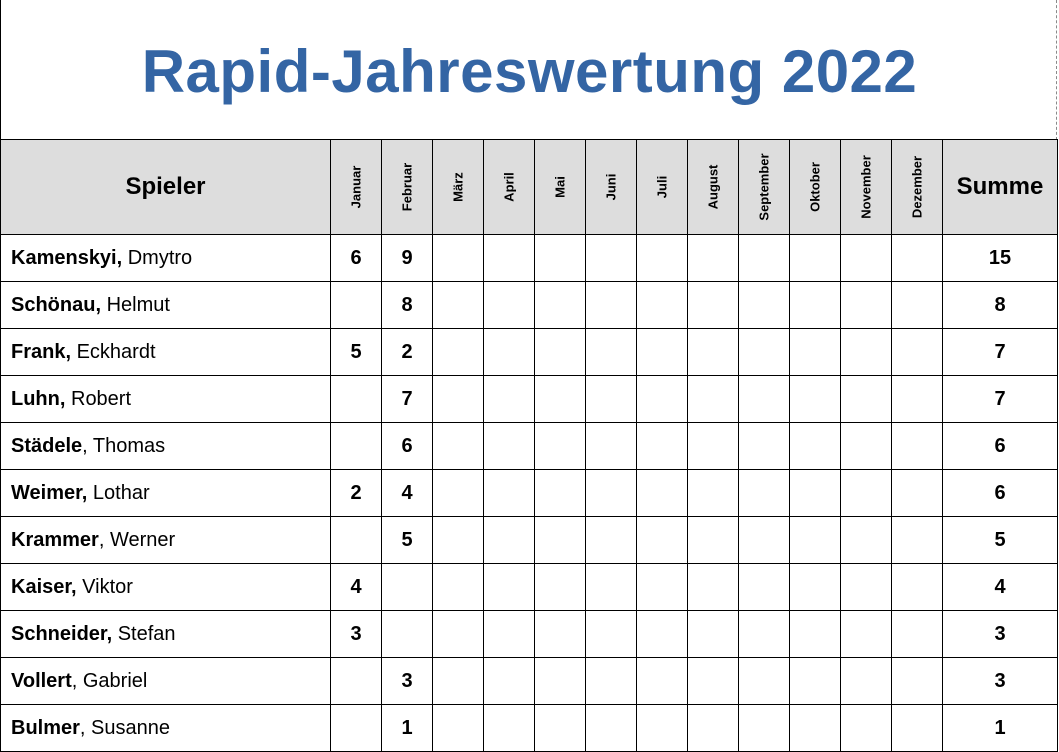 This screenshot has width=1059, height=752. I want to click on player-name-cell: Vollert, Gabriel, so click(165, 681).